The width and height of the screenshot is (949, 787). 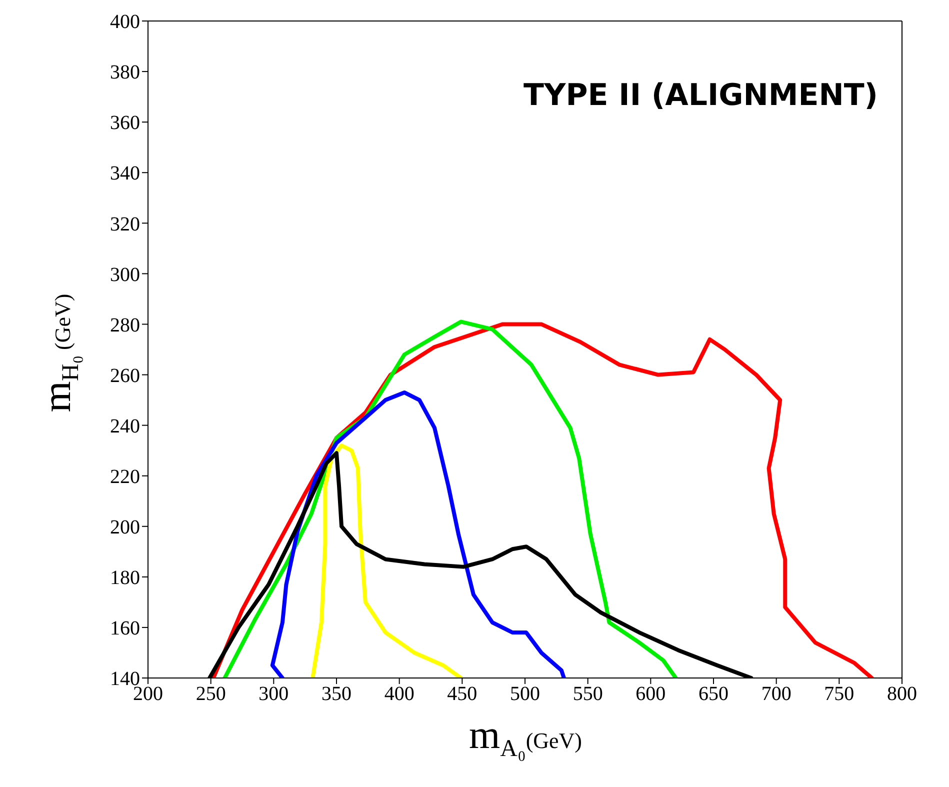 I want to click on y-tick-label: 300, so click(x=125, y=275).